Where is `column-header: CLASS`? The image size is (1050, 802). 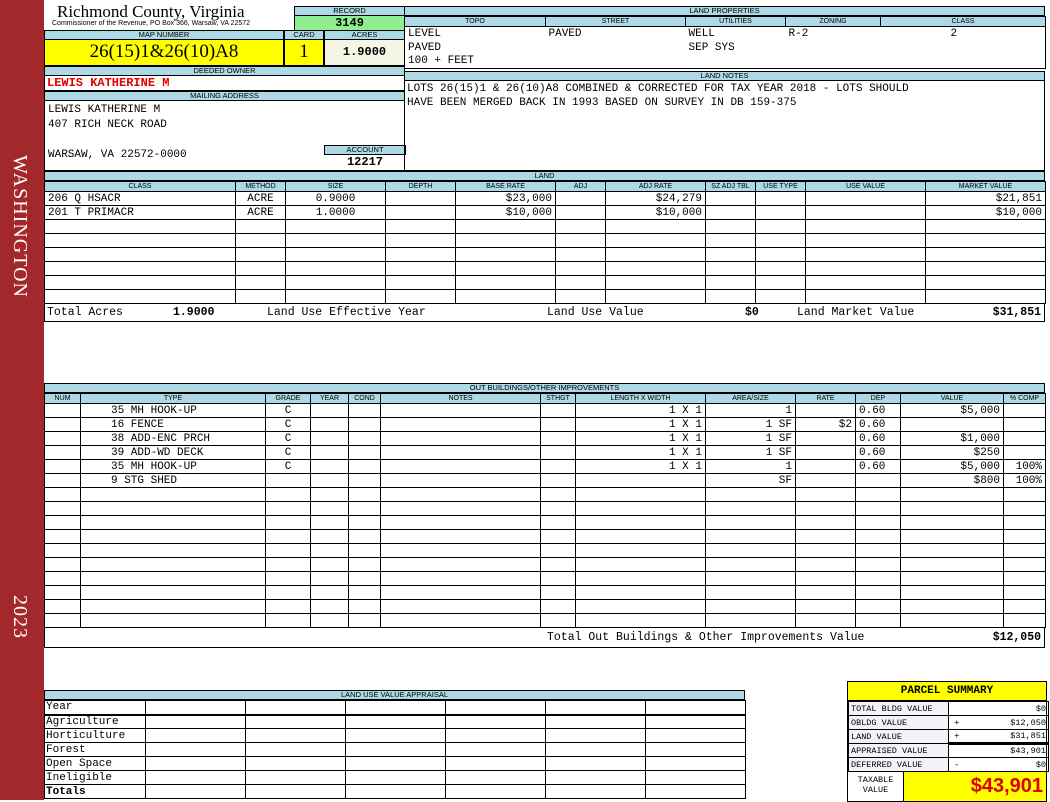
column-header: CLASS is located at coordinates (140, 186).